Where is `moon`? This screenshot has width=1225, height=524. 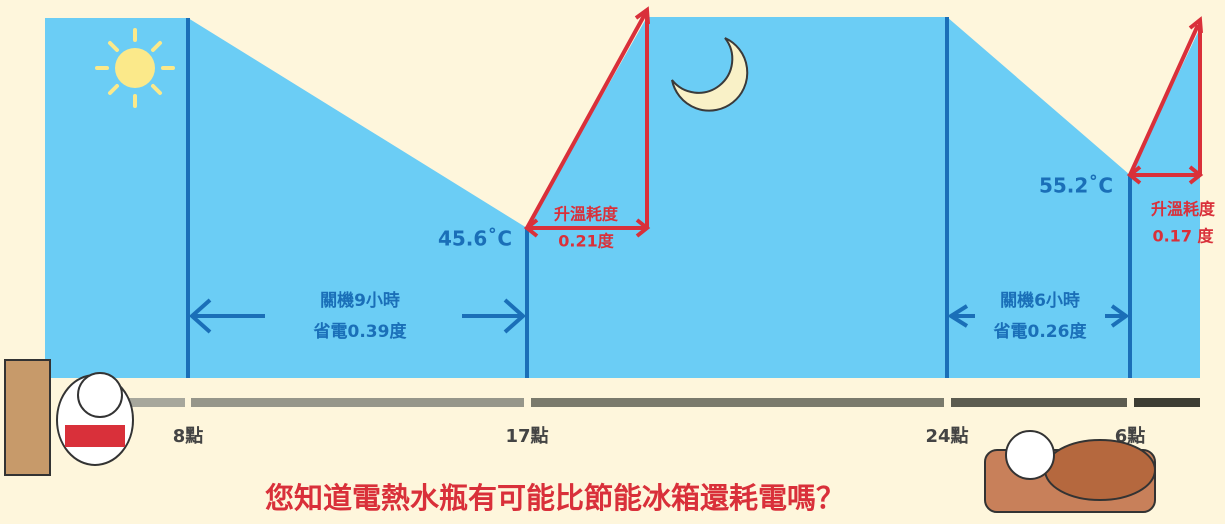
moon is located at coordinates (710, 74).